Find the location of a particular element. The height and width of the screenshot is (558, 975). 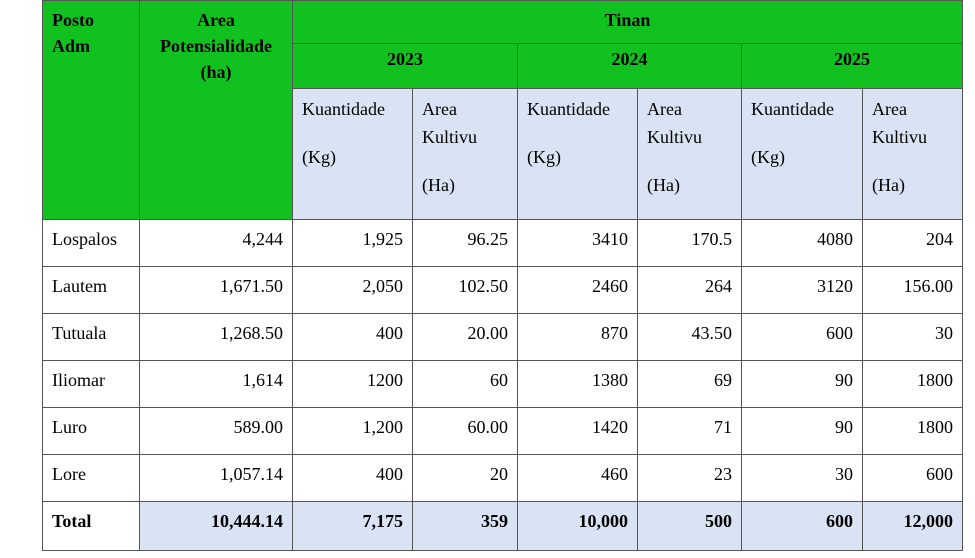

row-label: Tutuala is located at coordinates (91, 337).